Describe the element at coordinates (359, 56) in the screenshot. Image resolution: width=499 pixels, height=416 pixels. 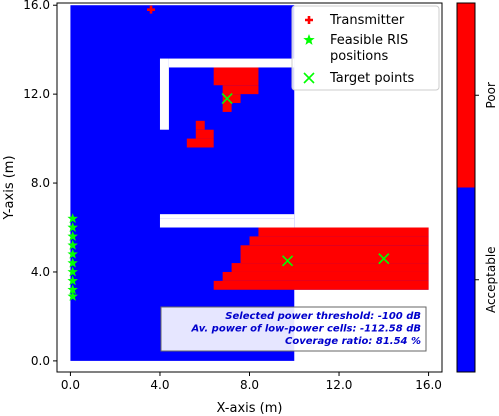
I see `legend-label: positions` at that location.